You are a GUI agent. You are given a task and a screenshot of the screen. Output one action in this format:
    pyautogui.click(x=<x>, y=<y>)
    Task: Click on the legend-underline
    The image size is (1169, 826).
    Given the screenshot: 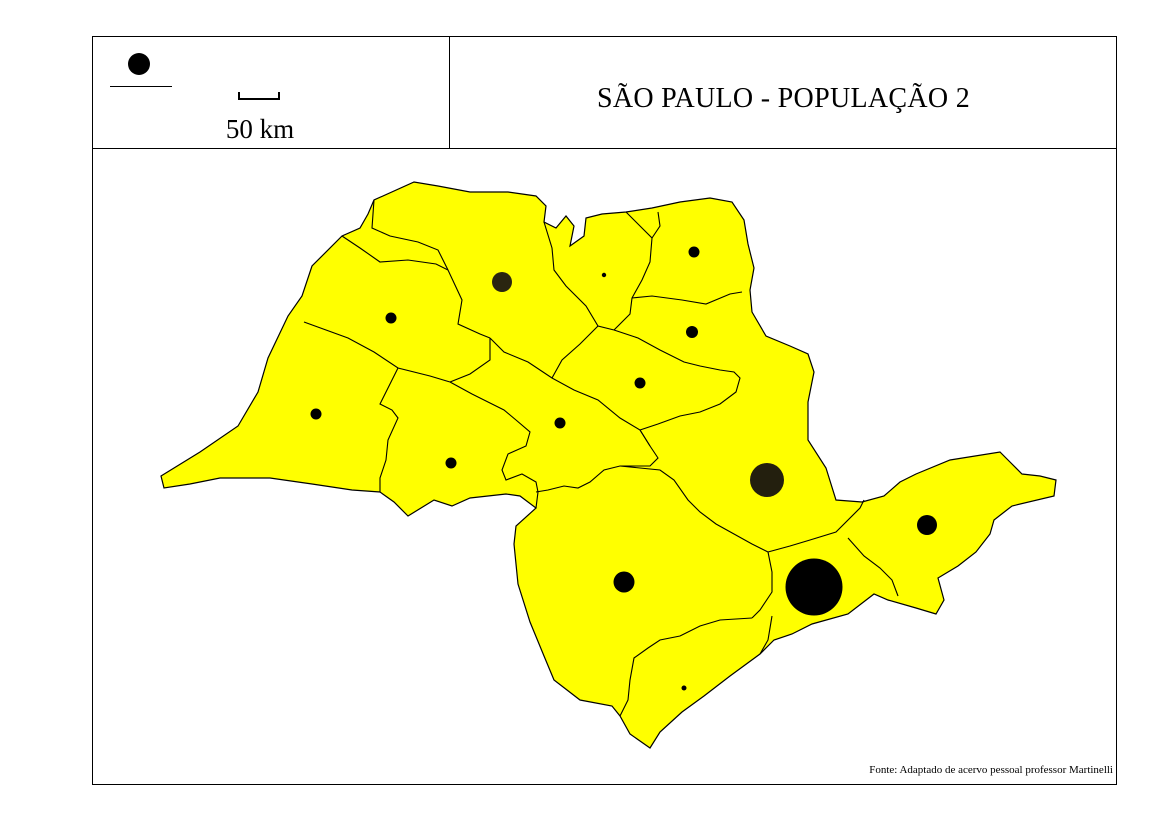 What is the action you would take?
    pyautogui.click(x=141, y=86)
    